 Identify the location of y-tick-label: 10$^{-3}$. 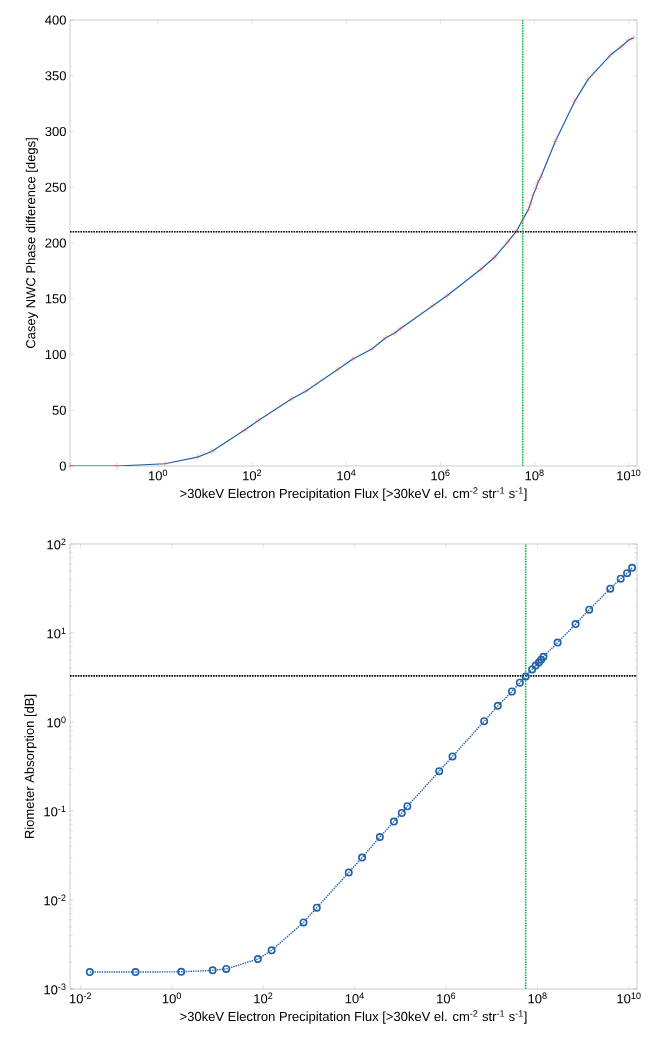
(55, 989).